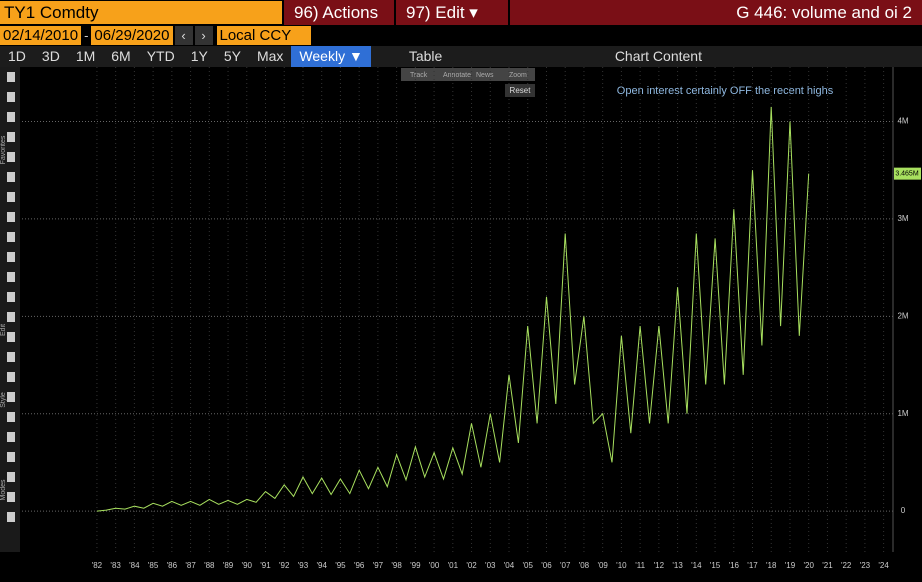 Image resolution: width=922 pixels, height=582 pixels. Describe the element at coordinates (209, 565) in the screenshot. I see `x-tick-label: '88` at that location.